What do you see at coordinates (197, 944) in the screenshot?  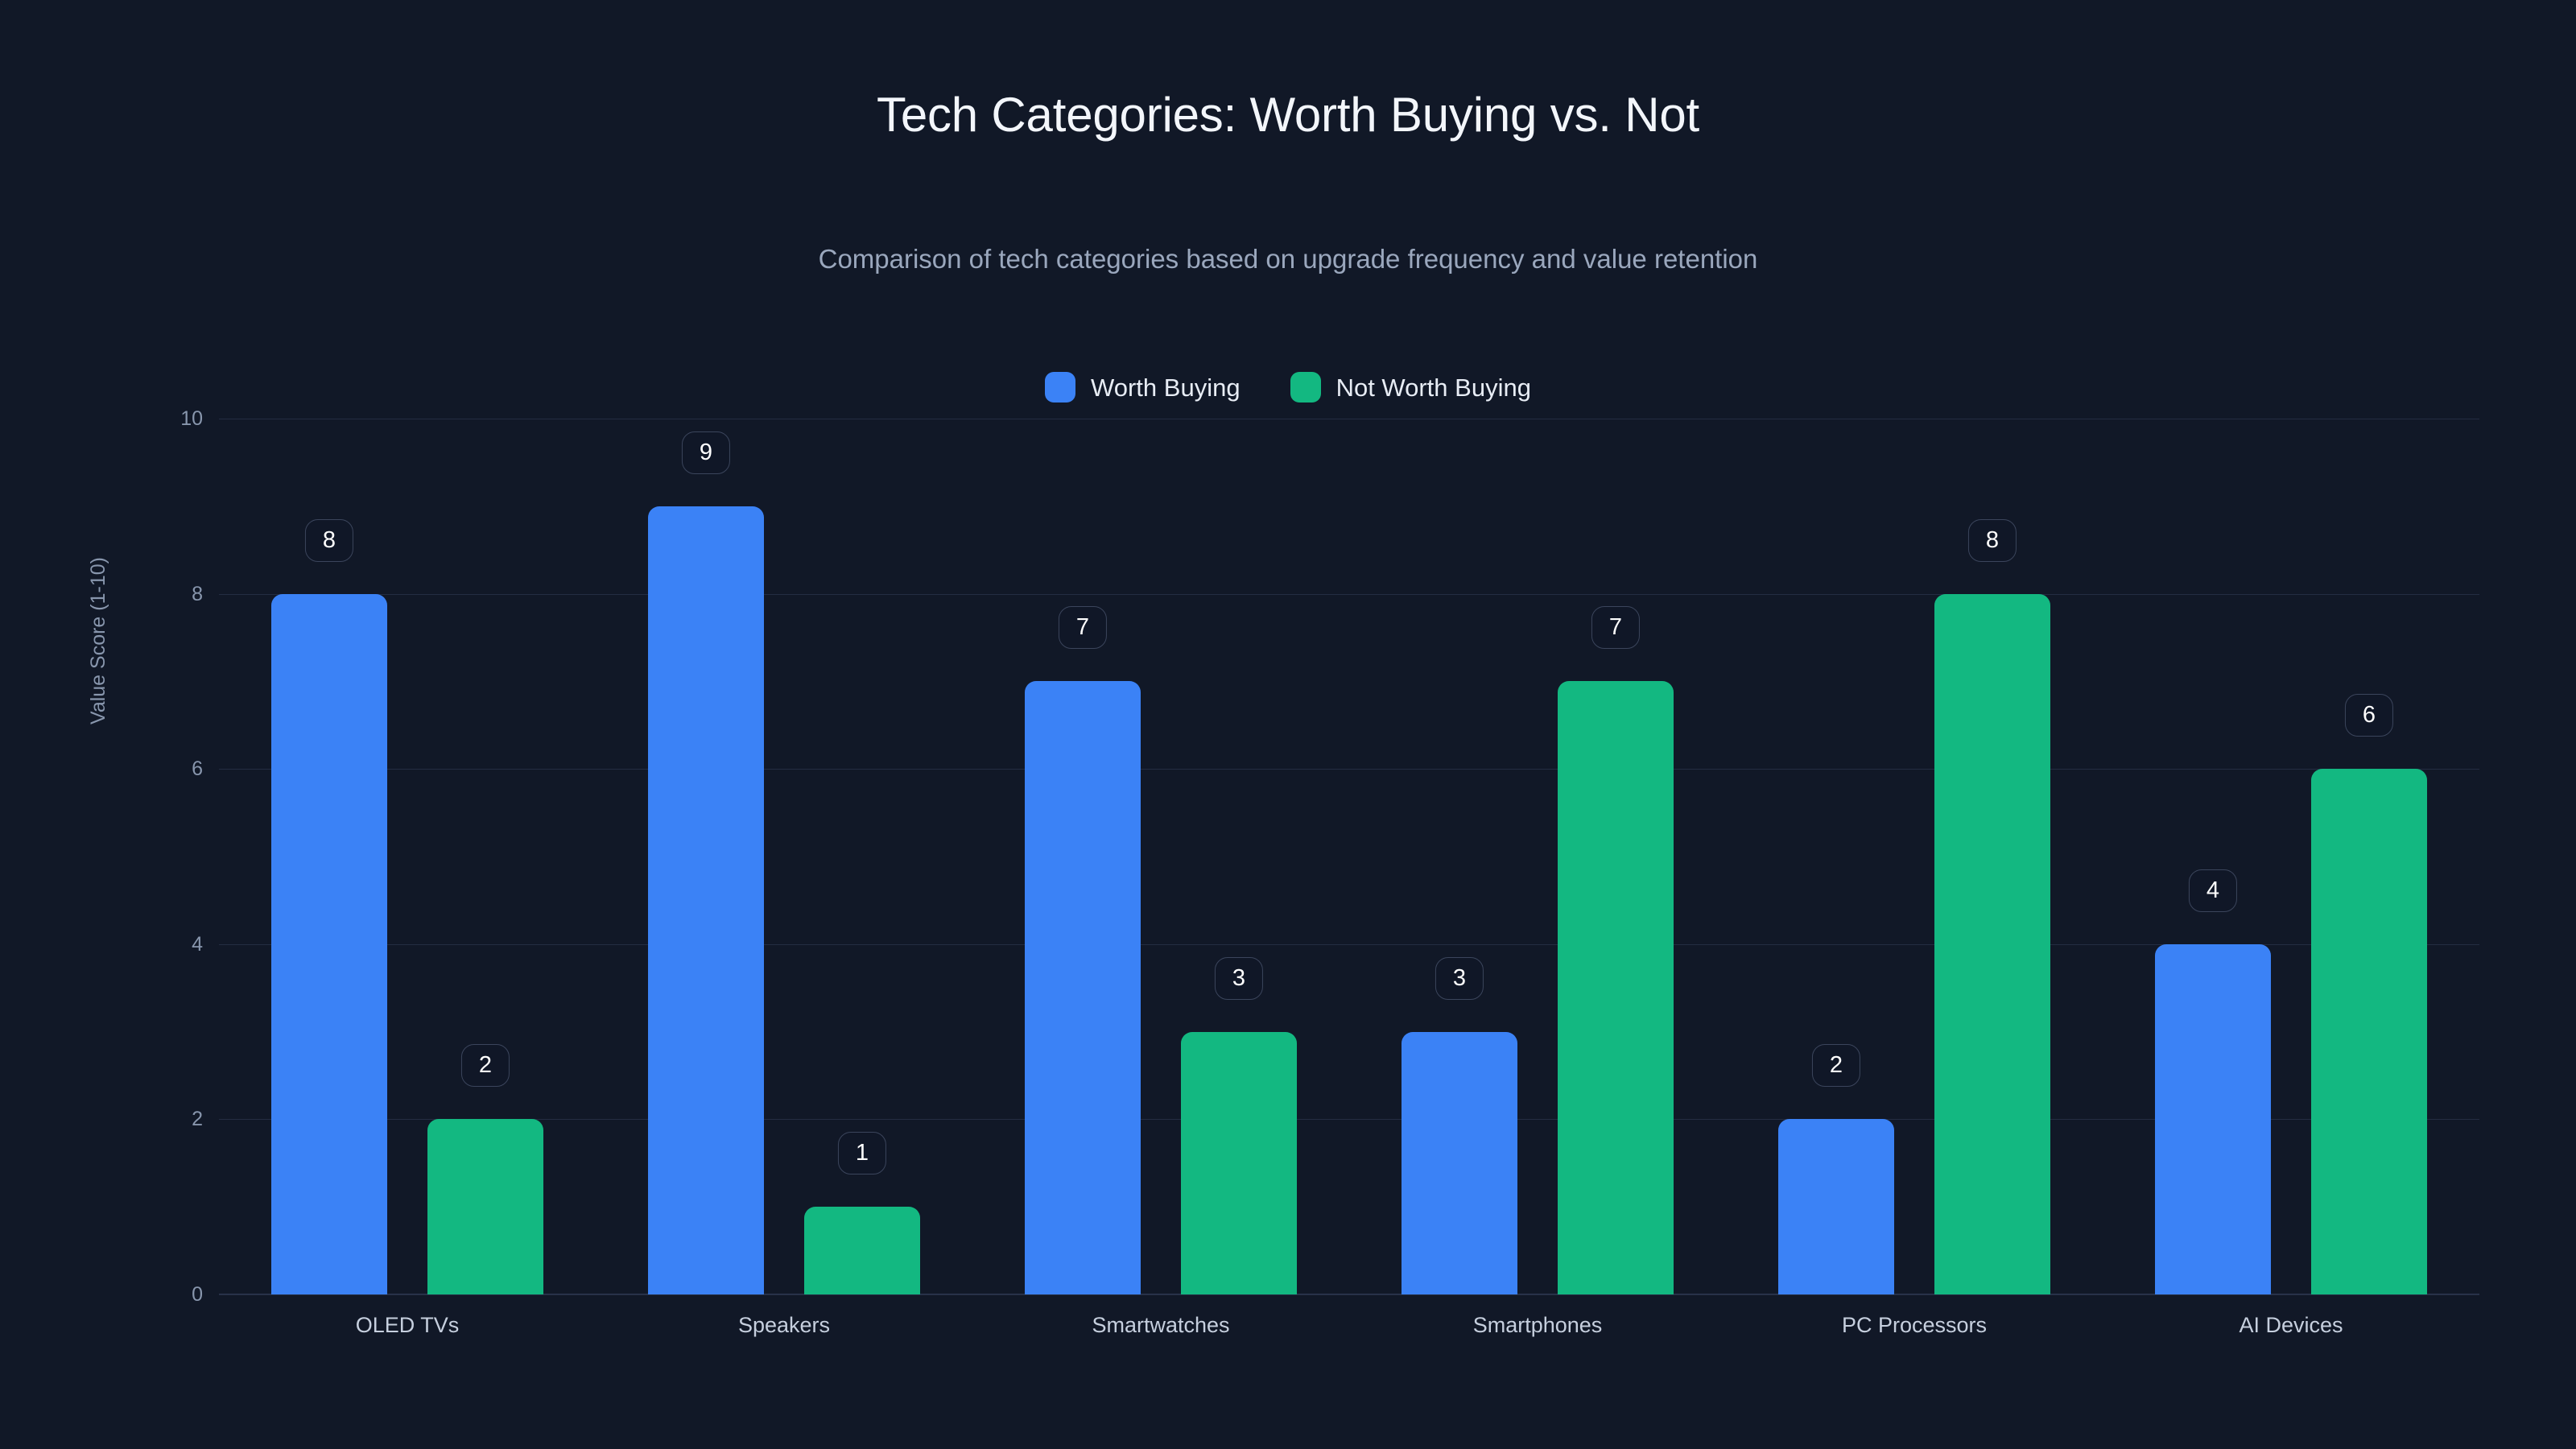 I see `y-axis-tick-label: 4` at bounding box center [197, 944].